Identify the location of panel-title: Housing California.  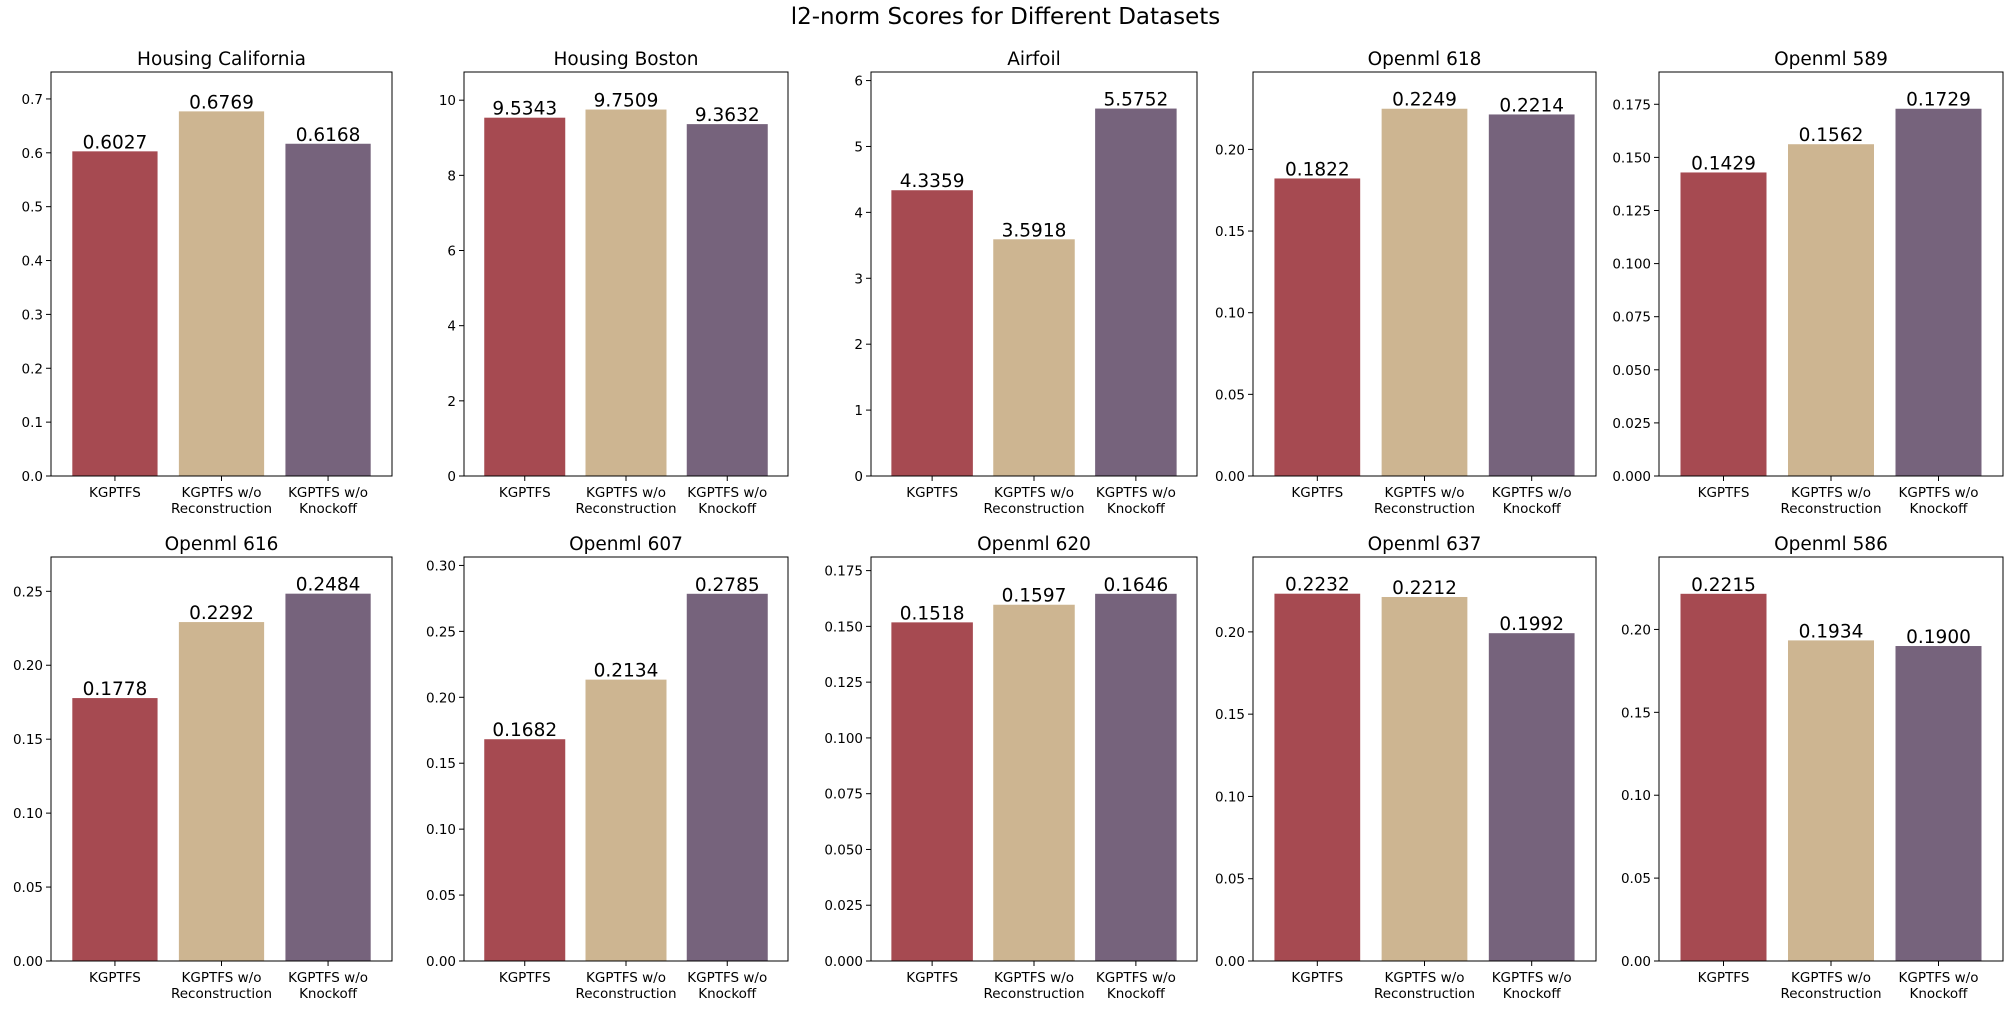
(221, 59).